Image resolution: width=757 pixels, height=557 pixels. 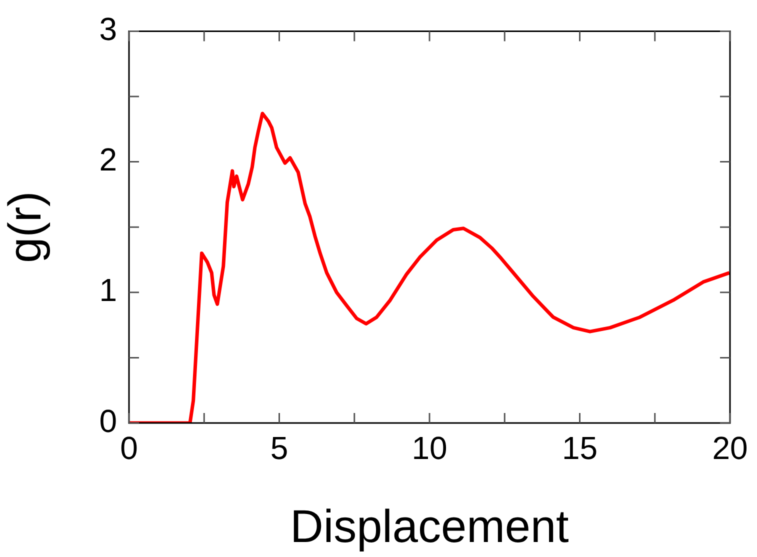 I want to click on x-tick-label: 20, so click(x=730, y=448).